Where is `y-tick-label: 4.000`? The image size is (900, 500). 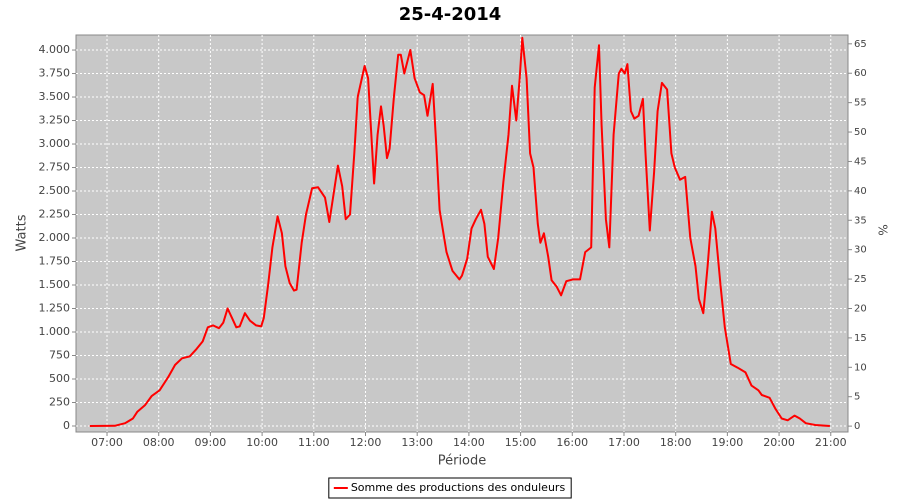 y-tick-label: 4.000 is located at coordinates (55, 49).